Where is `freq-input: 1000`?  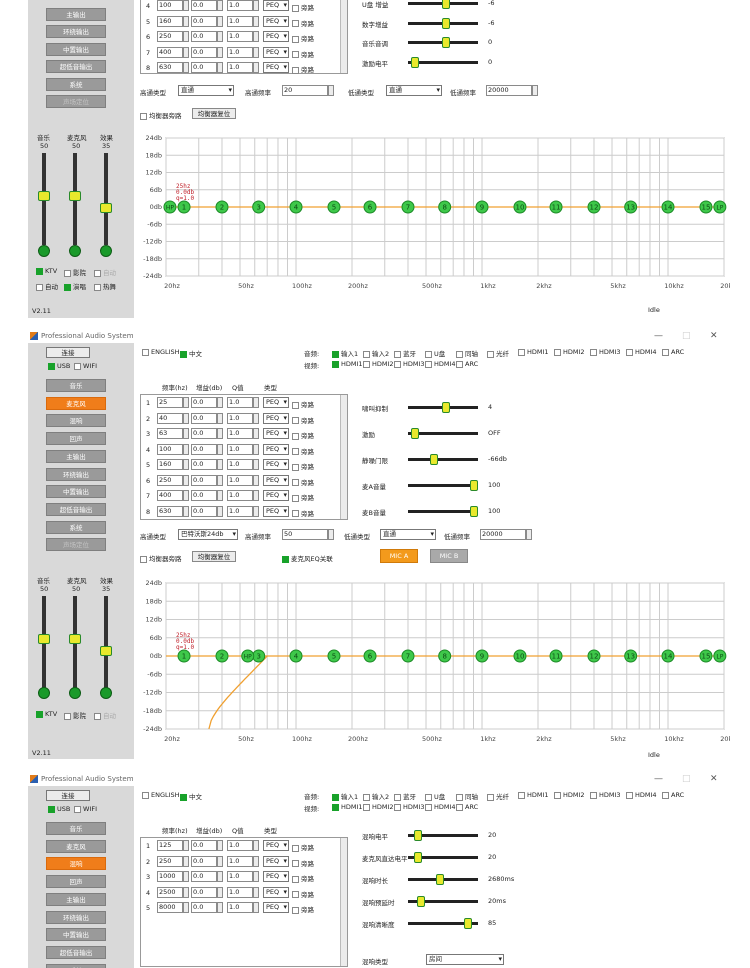 freq-input: 1000 is located at coordinates (170, 876).